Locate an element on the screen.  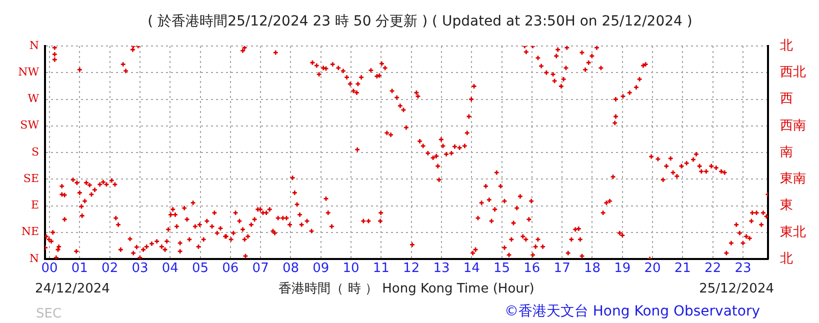
category-label: SW is located at coordinates (29, 125).